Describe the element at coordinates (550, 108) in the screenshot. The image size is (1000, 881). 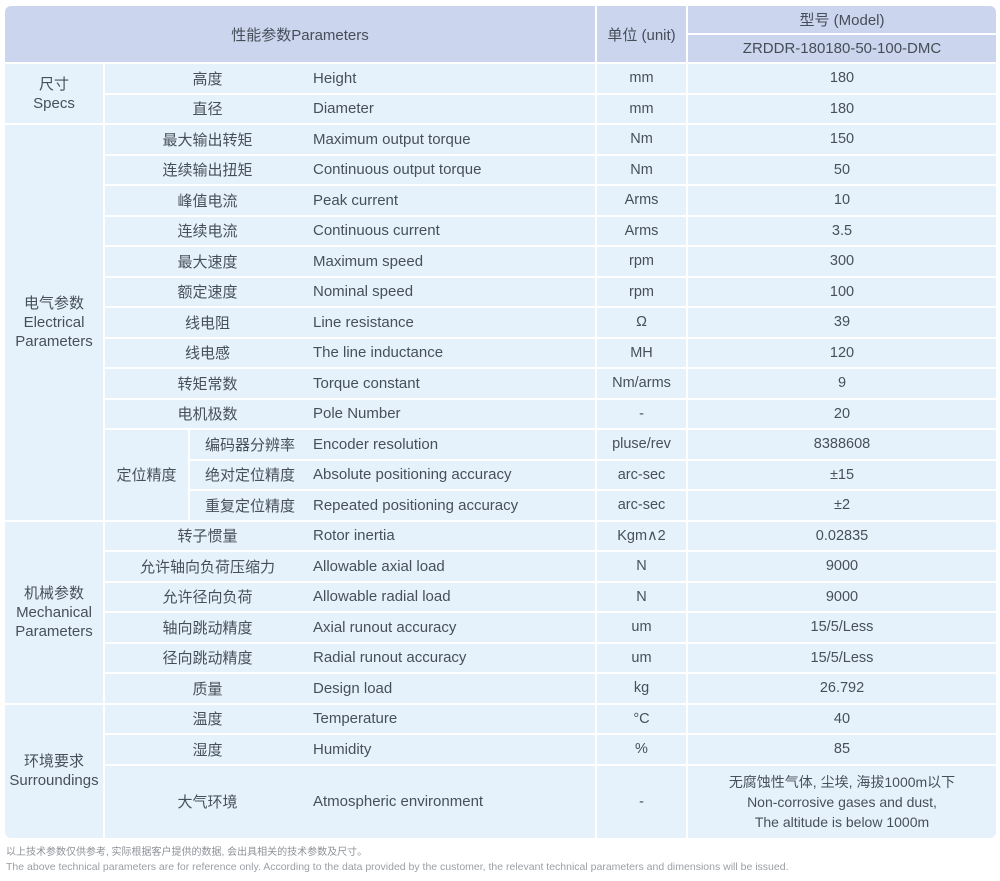
I see `table-row: 直径 Diameter mm 180` at that location.